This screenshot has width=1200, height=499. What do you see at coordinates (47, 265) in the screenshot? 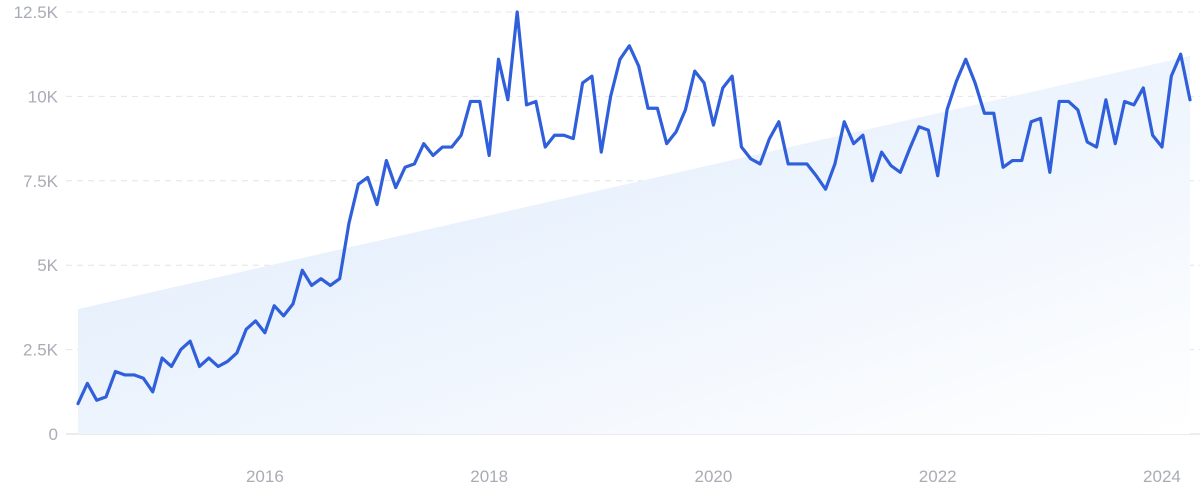
I see `y-tick-label: 5K` at bounding box center [47, 265].